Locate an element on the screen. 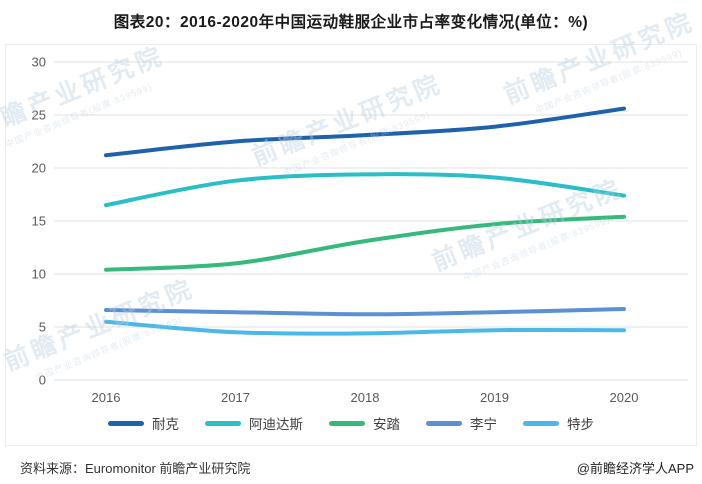  x-tick-label: 2020 is located at coordinates (624, 397).